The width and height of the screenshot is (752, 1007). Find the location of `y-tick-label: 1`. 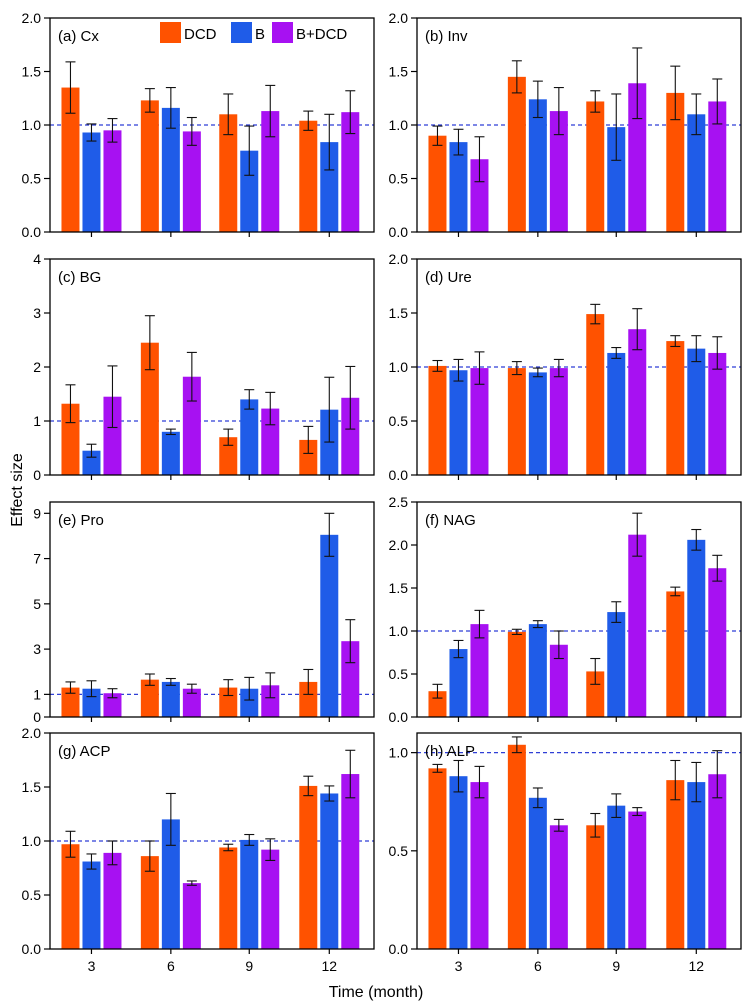

y-tick-label: 1 is located at coordinates (37, 421).